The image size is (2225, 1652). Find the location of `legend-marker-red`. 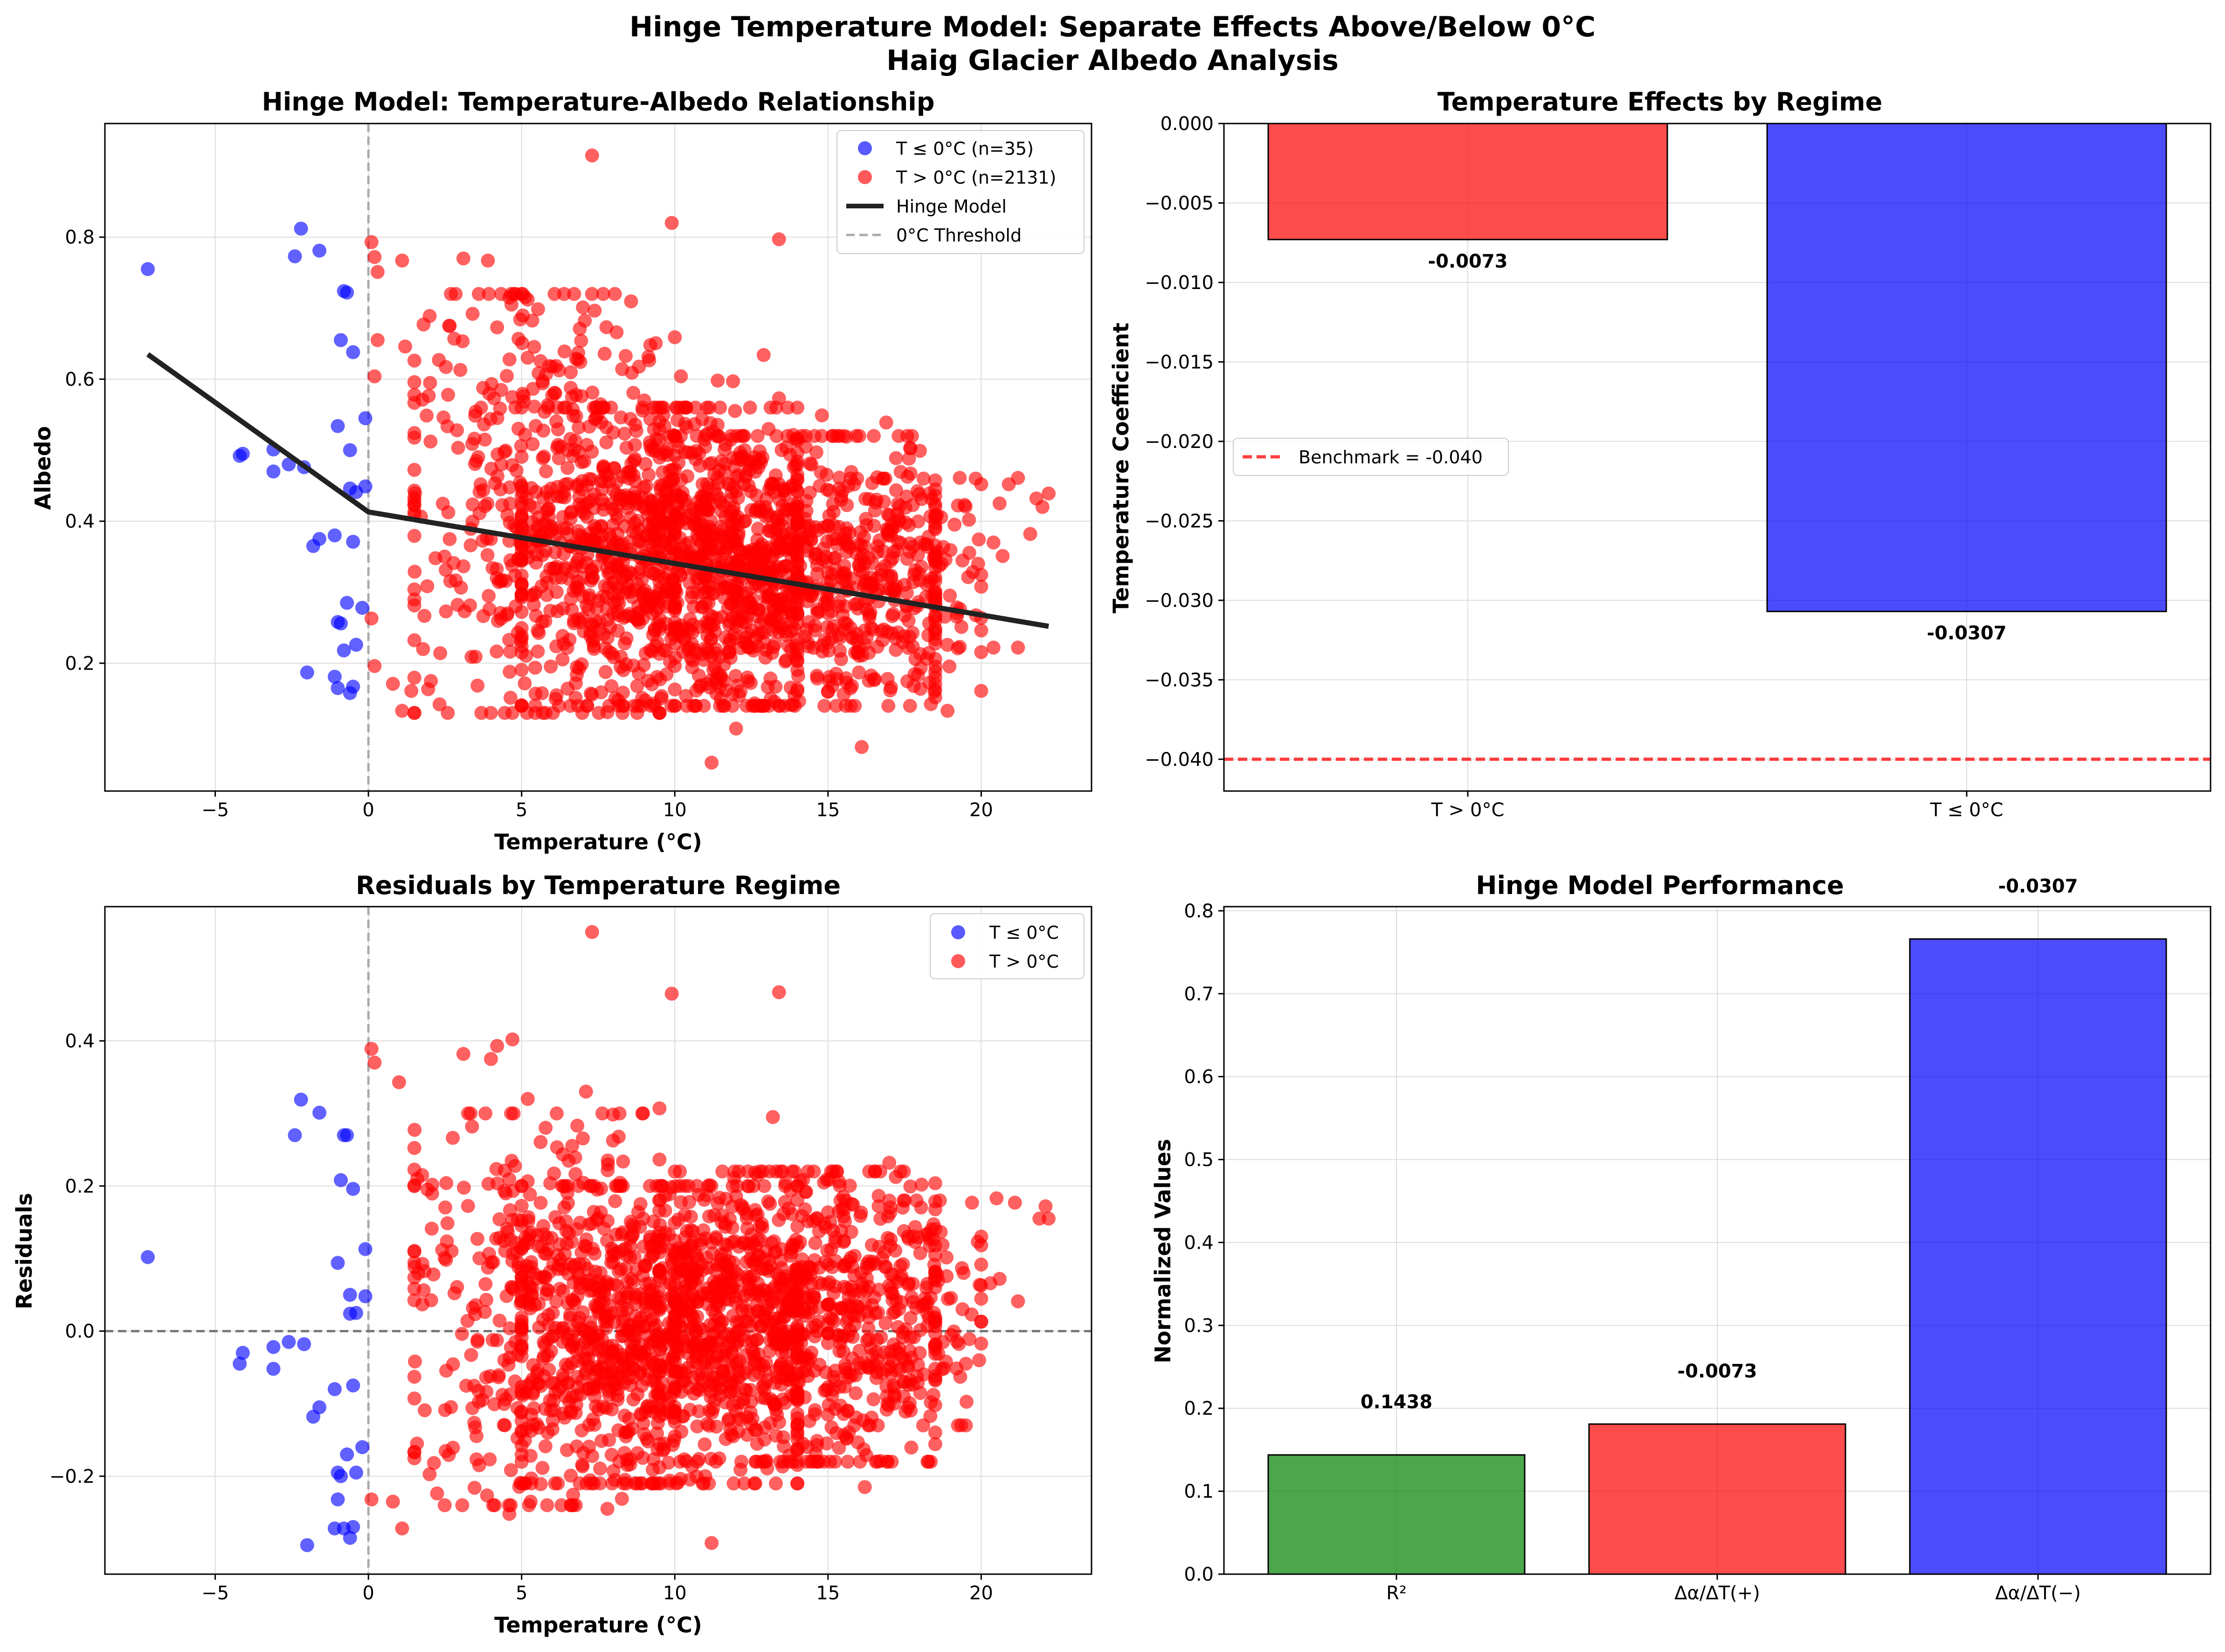

legend-marker-red is located at coordinates (958, 961).